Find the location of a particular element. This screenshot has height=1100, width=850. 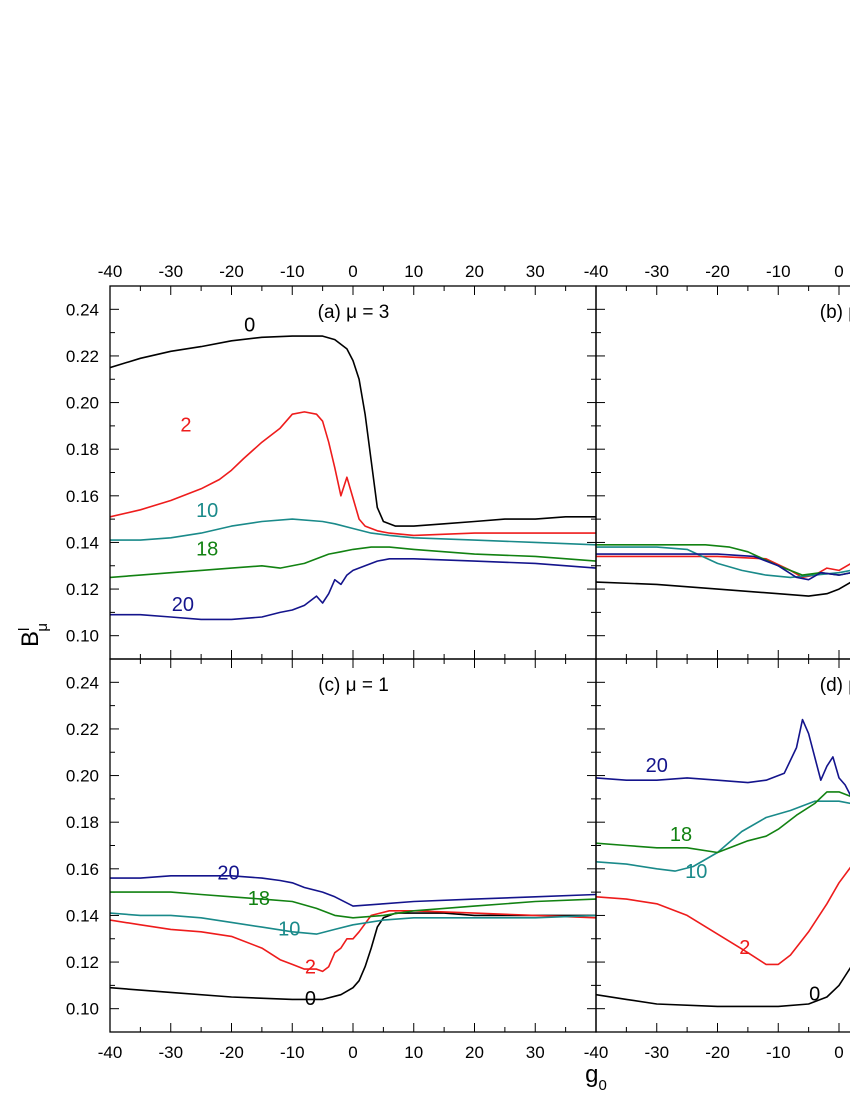

panel-a-series is located at coordinates (353, 478).